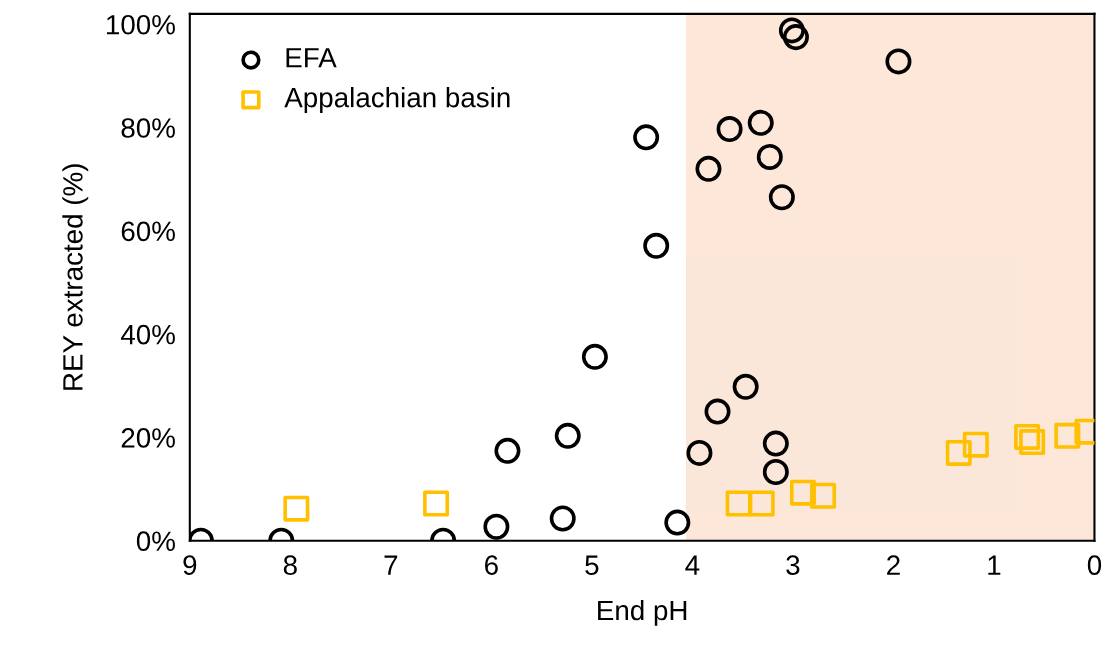 The width and height of the screenshot is (1110, 661). I want to click on x-tick-label: 6, so click(491, 565).